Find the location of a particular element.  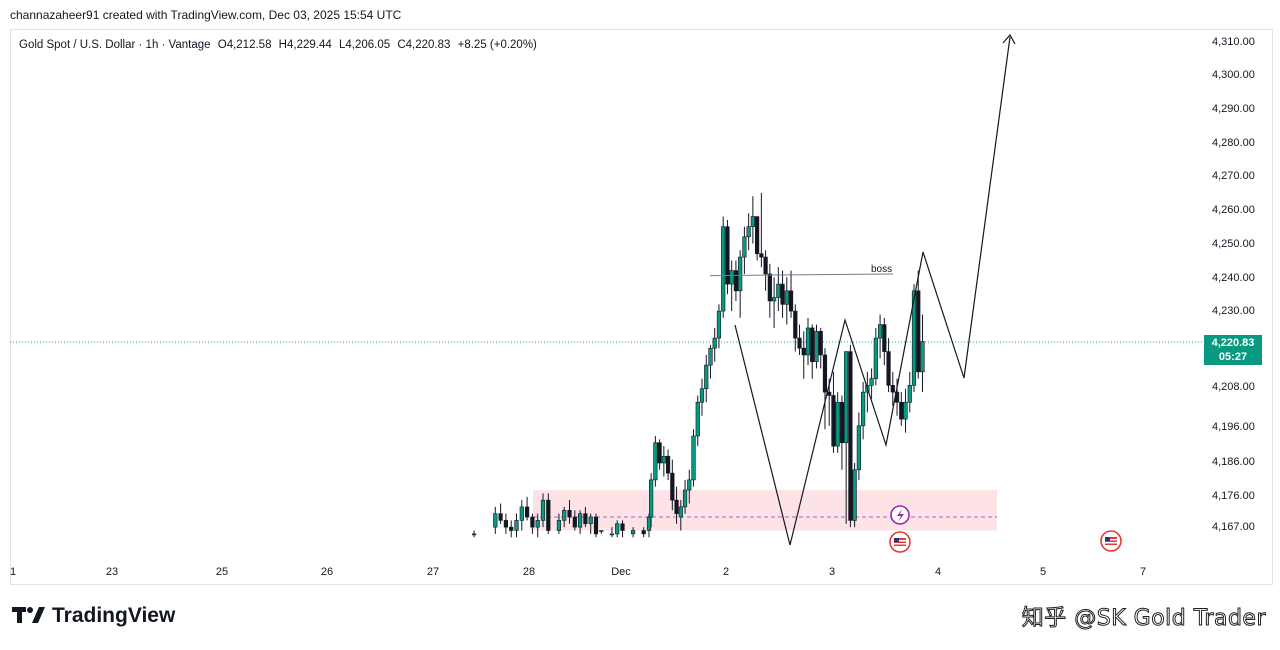

x-tick-label: 5 is located at coordinates (1043, 572).